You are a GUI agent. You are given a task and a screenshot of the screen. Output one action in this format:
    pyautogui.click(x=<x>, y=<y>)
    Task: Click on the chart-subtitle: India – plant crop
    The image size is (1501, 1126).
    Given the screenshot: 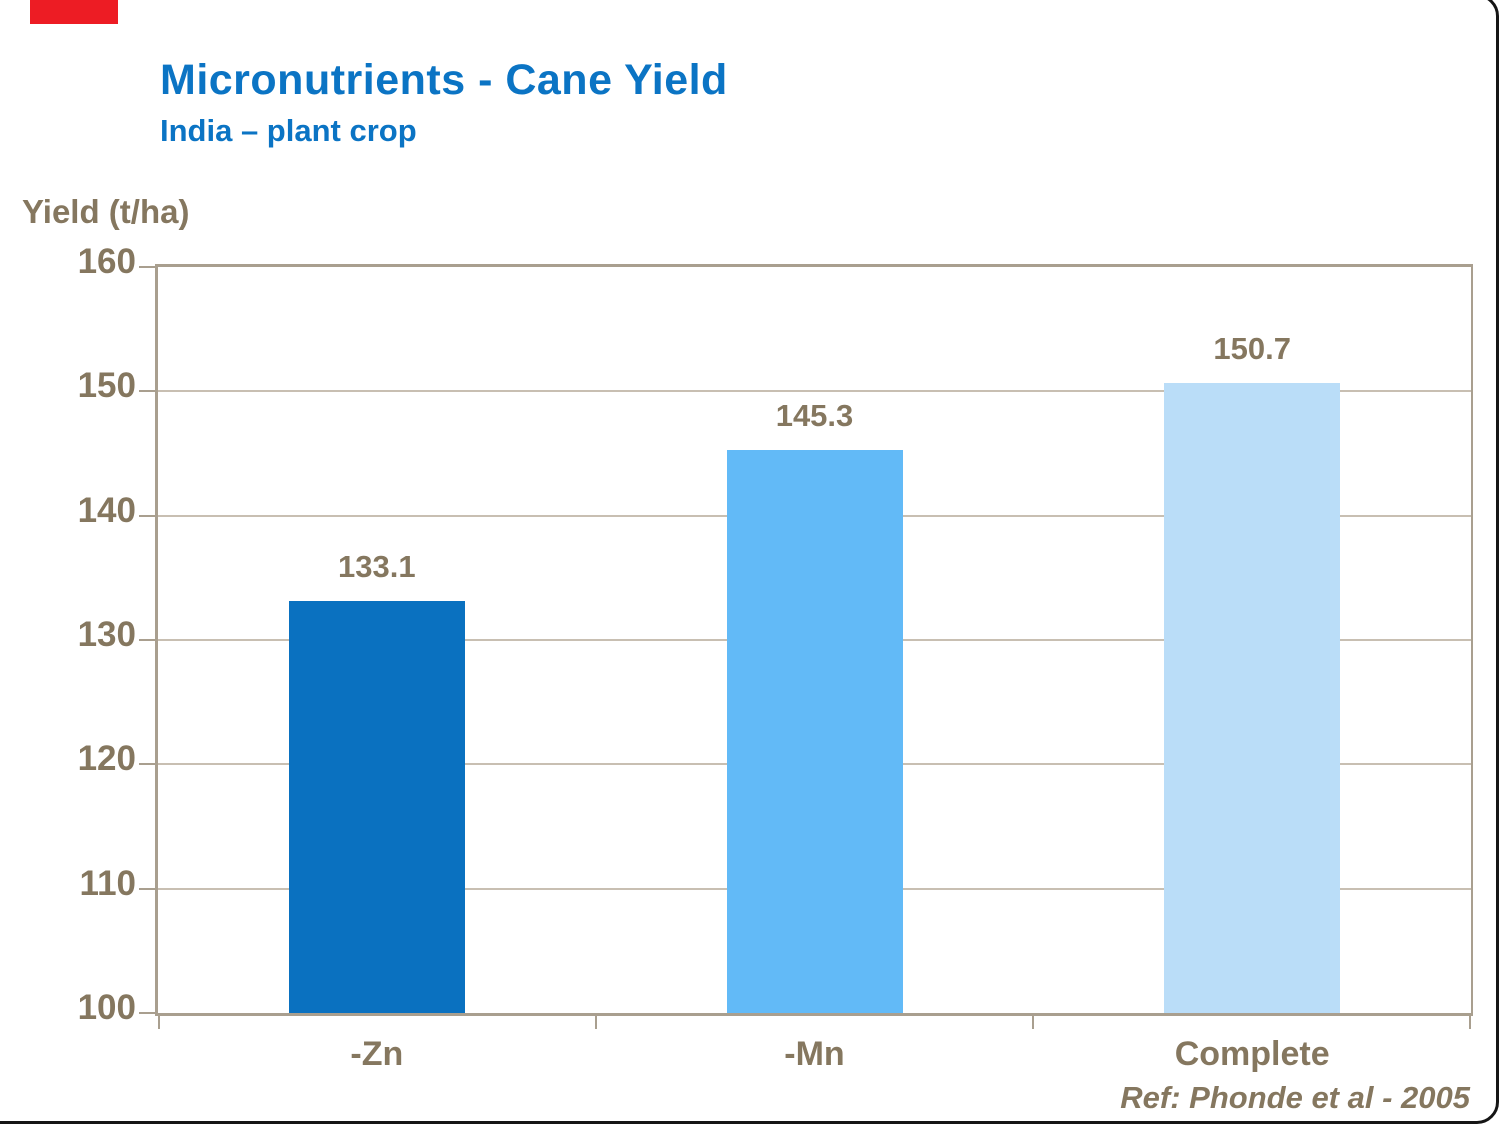 What is the action you would take?
    pyautogui.click(x=288, y=130)
    